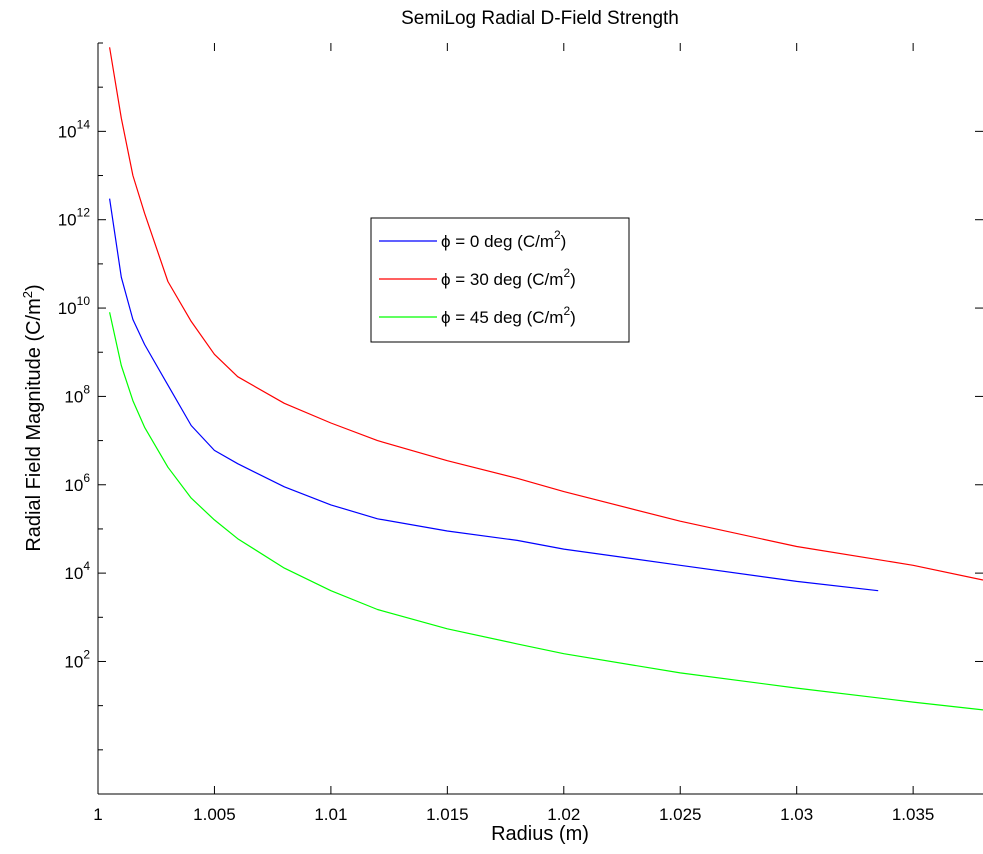 This screenshot has height=854, width=983. I want to click on x-tick-label-5: 1.025, so click(680, 814).